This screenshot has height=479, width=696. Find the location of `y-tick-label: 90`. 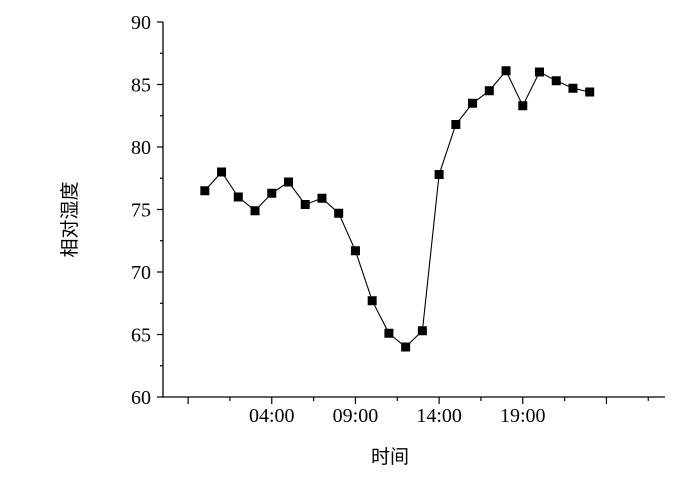

y-tick-label: 90 is located at coordinates (141, 23).